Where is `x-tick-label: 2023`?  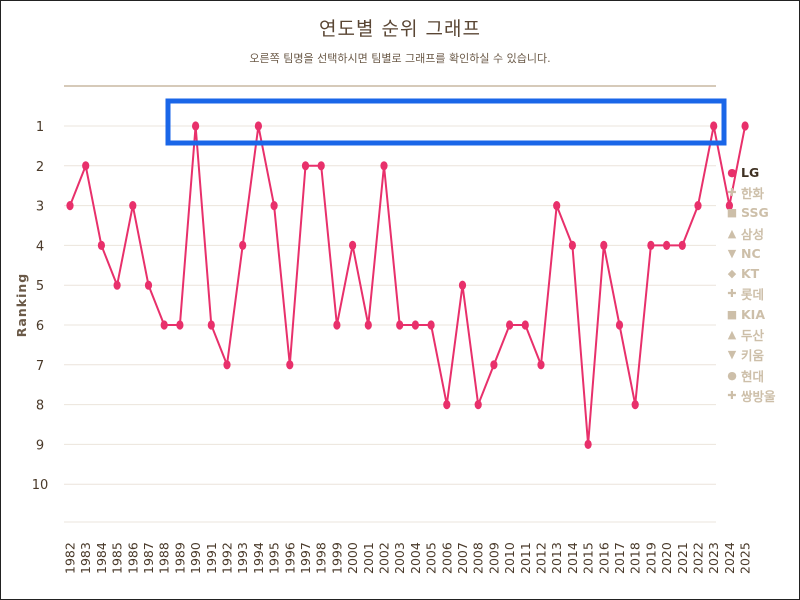
x-tick-label: 2023 is located at coordinates (713, 558).